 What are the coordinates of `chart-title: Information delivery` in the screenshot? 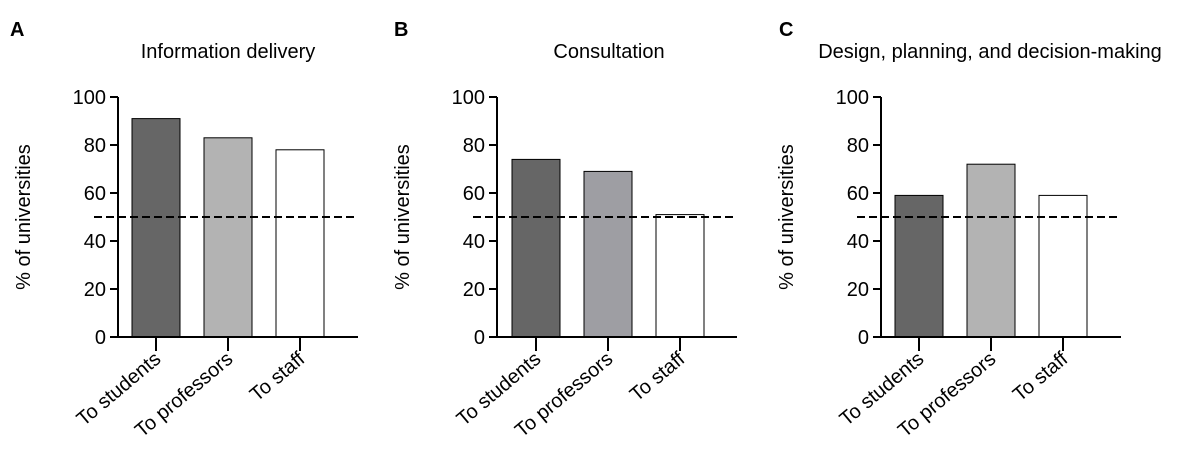 It's located at (228, 52).